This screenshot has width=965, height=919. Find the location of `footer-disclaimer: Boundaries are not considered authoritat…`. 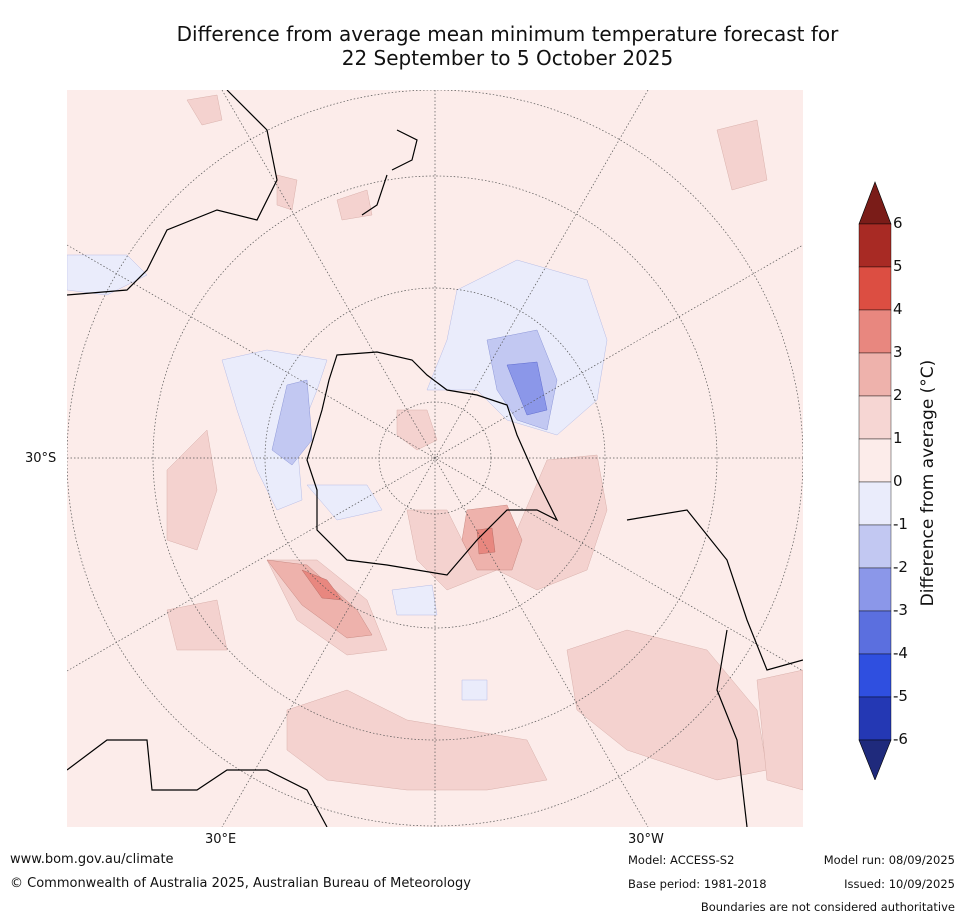

footer-disclaimer: Boundaries are not considered authoritat… is located at coordinates (827, 907).